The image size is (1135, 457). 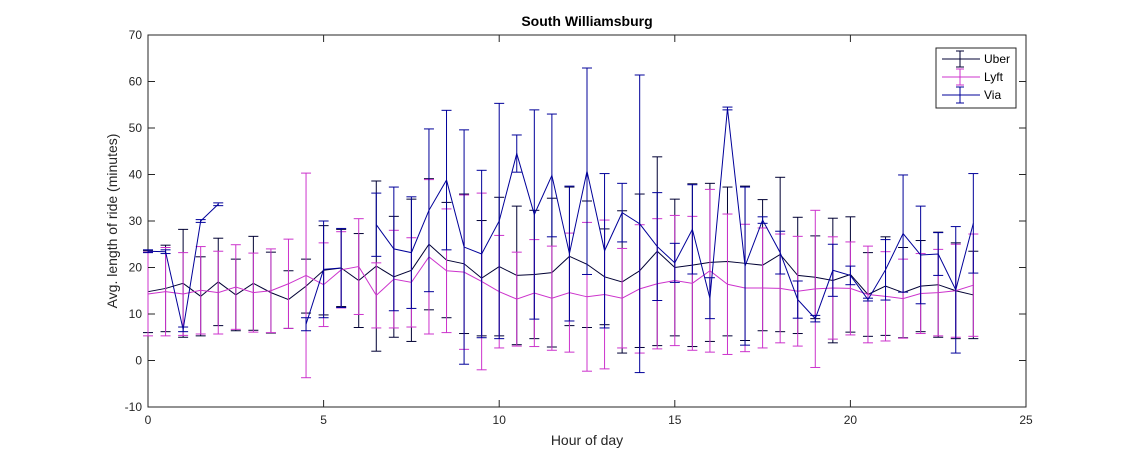 What do you see at coordinates (1026, 420) in the screenshot?
I see `x-tick-label: 25` at bounding box center [1026, 420].